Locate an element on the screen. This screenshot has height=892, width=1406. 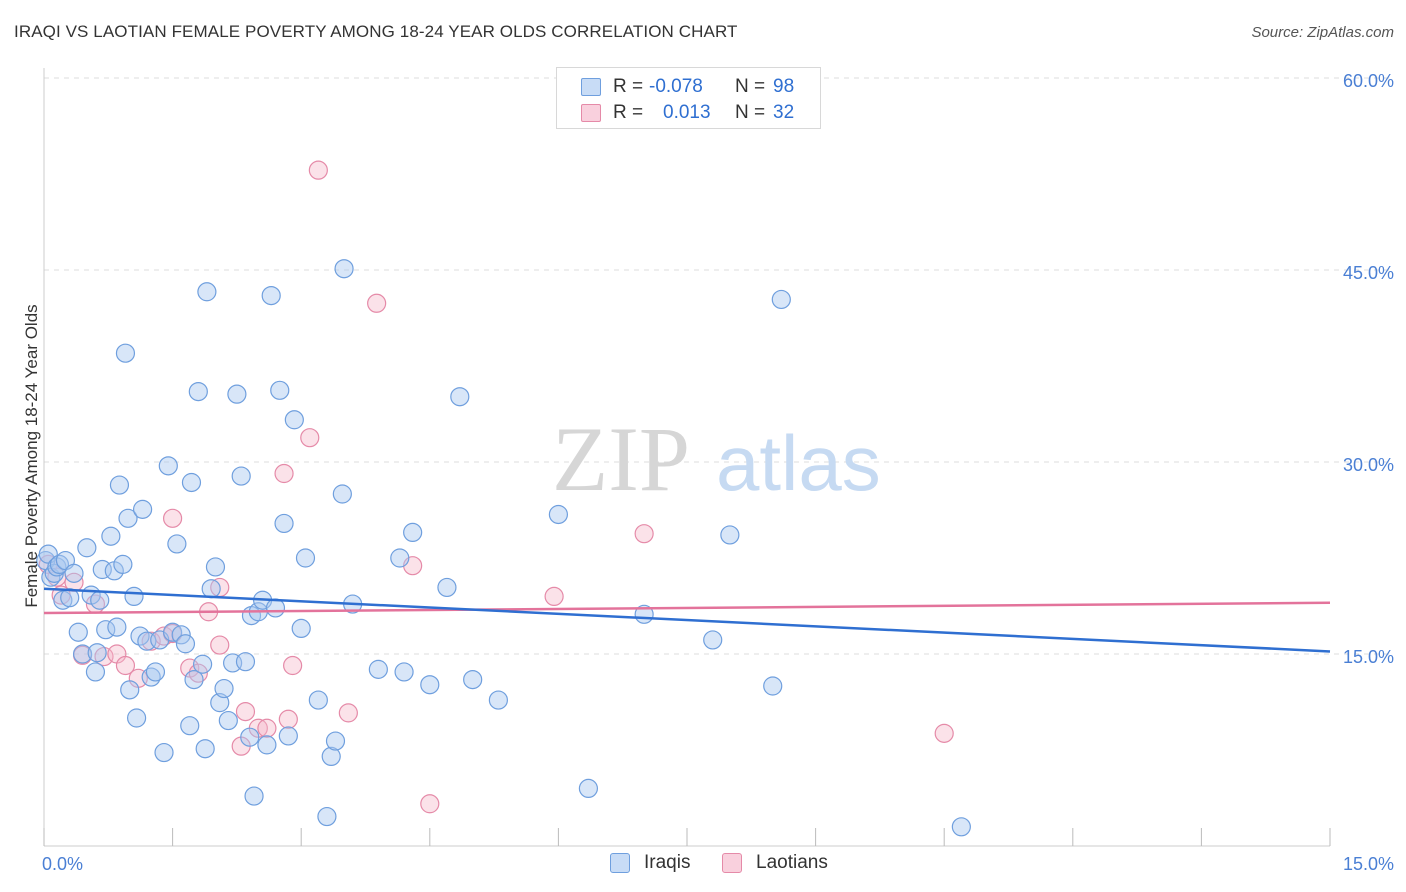
legend-r-value: -0.078 is located at coordinates (676, 86).